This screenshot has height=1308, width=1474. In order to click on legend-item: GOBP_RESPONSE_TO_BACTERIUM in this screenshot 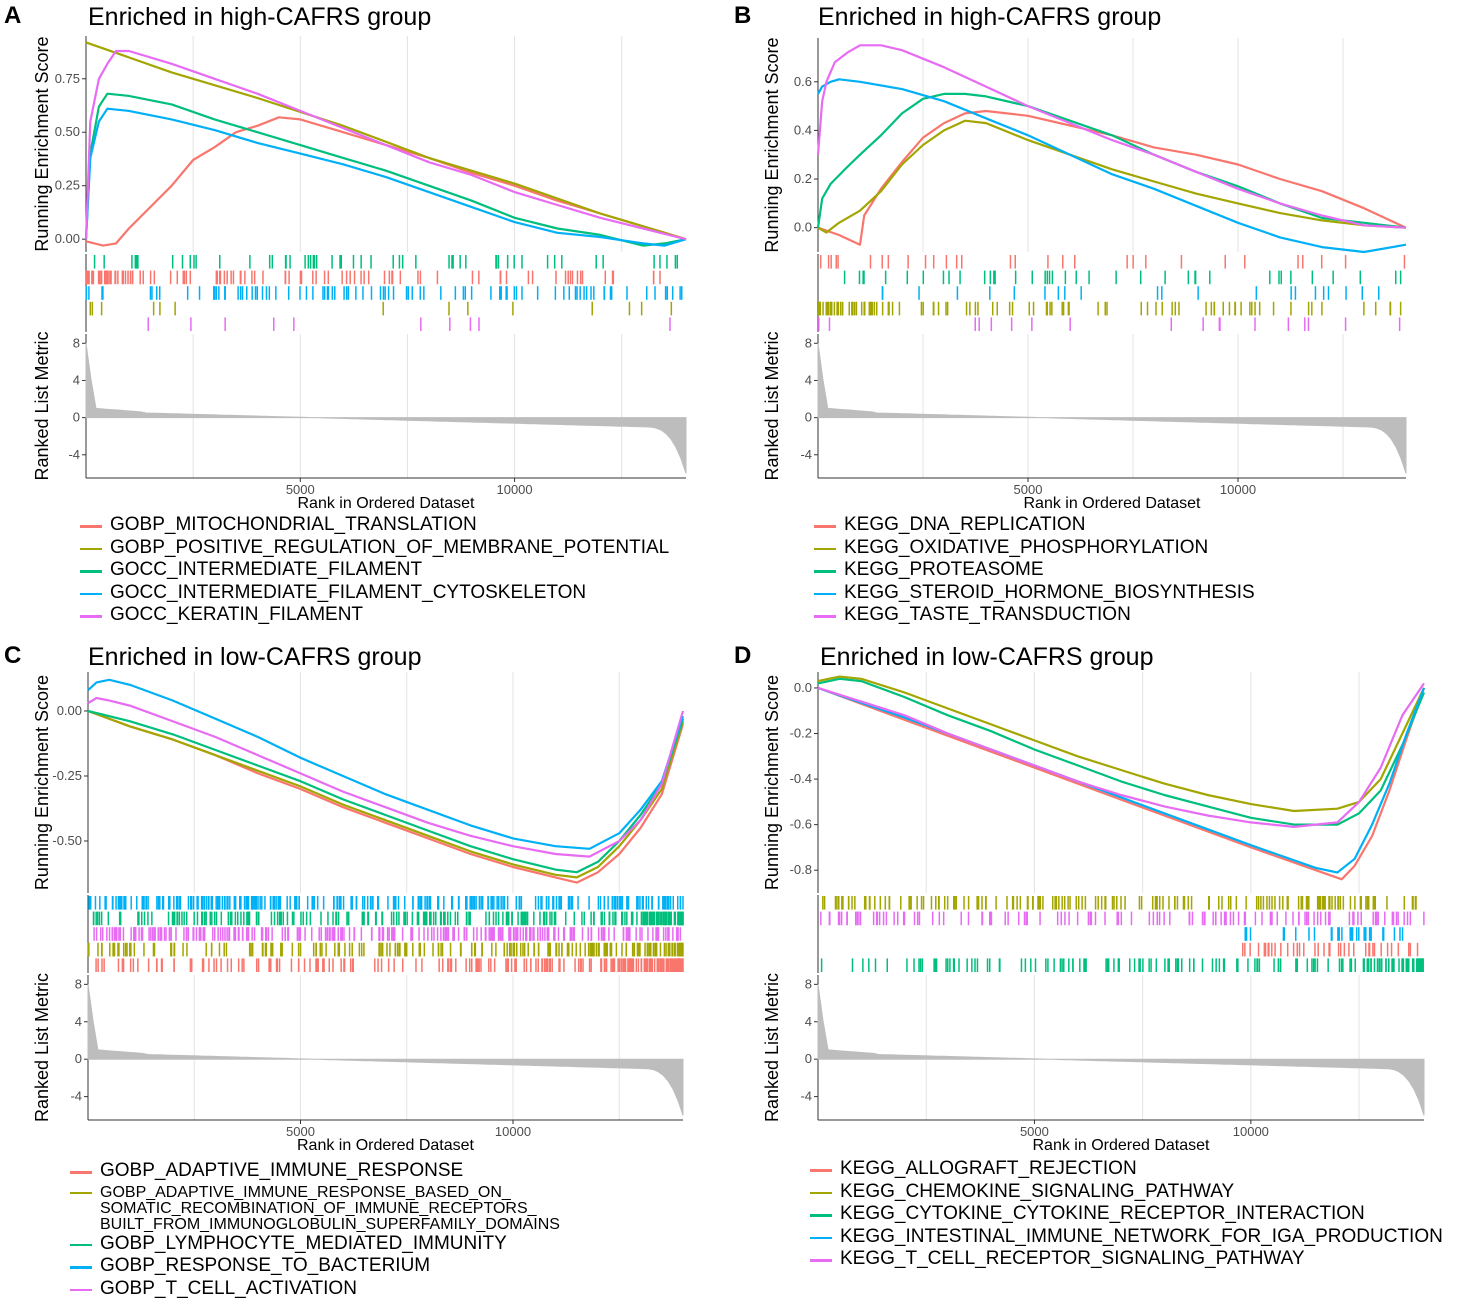, I will do `click(315, 1266)`.